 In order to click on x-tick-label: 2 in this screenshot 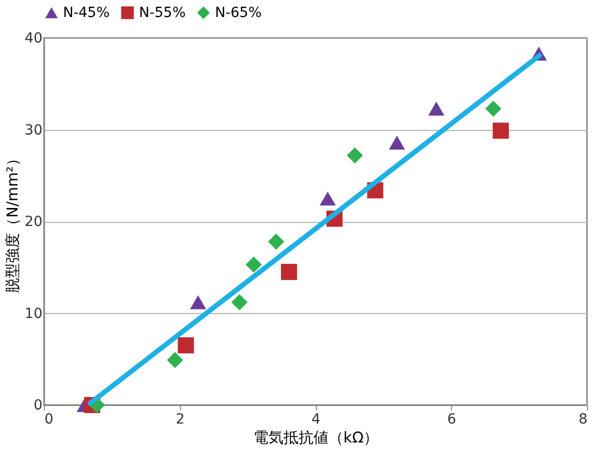, I will do `click(180, 420)`.